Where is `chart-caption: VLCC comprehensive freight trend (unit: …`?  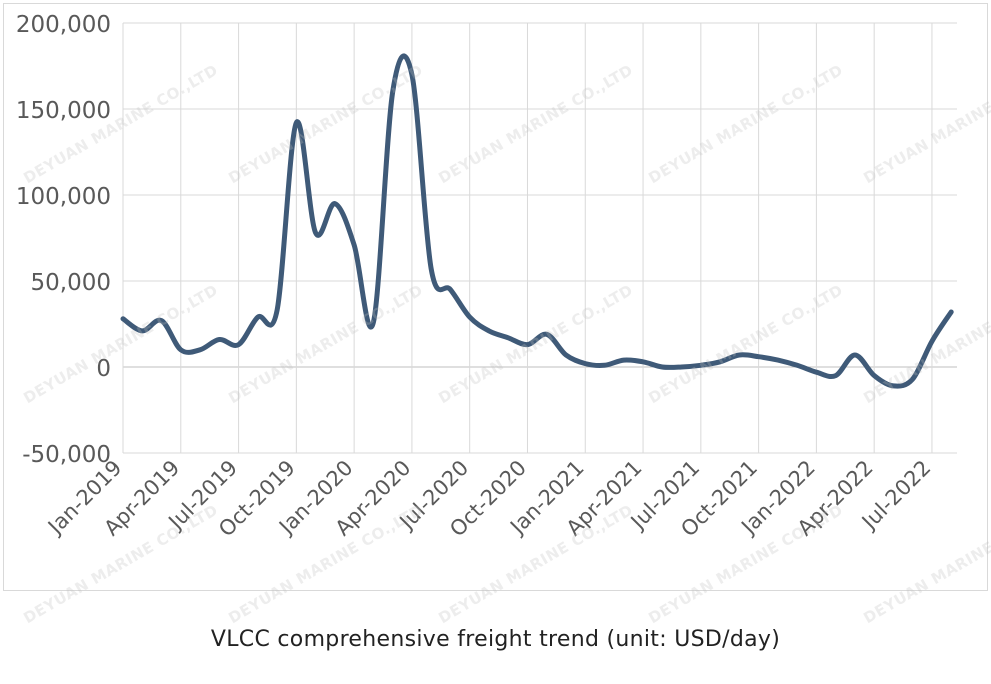
chart-caption: VLCC comprehensive freight trend (unit: … is located at coordinates (495, 639).